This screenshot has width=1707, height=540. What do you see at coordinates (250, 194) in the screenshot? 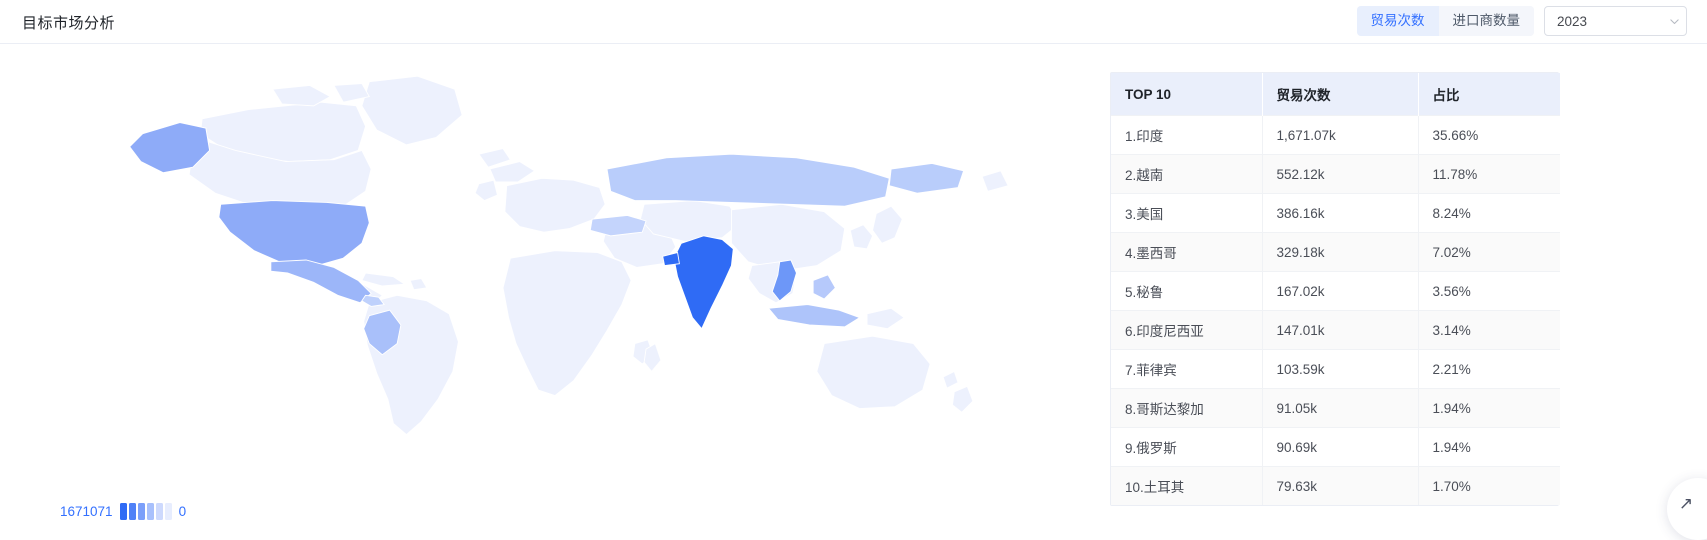
I see `map-country-usa` at bounding box center [250, 194].